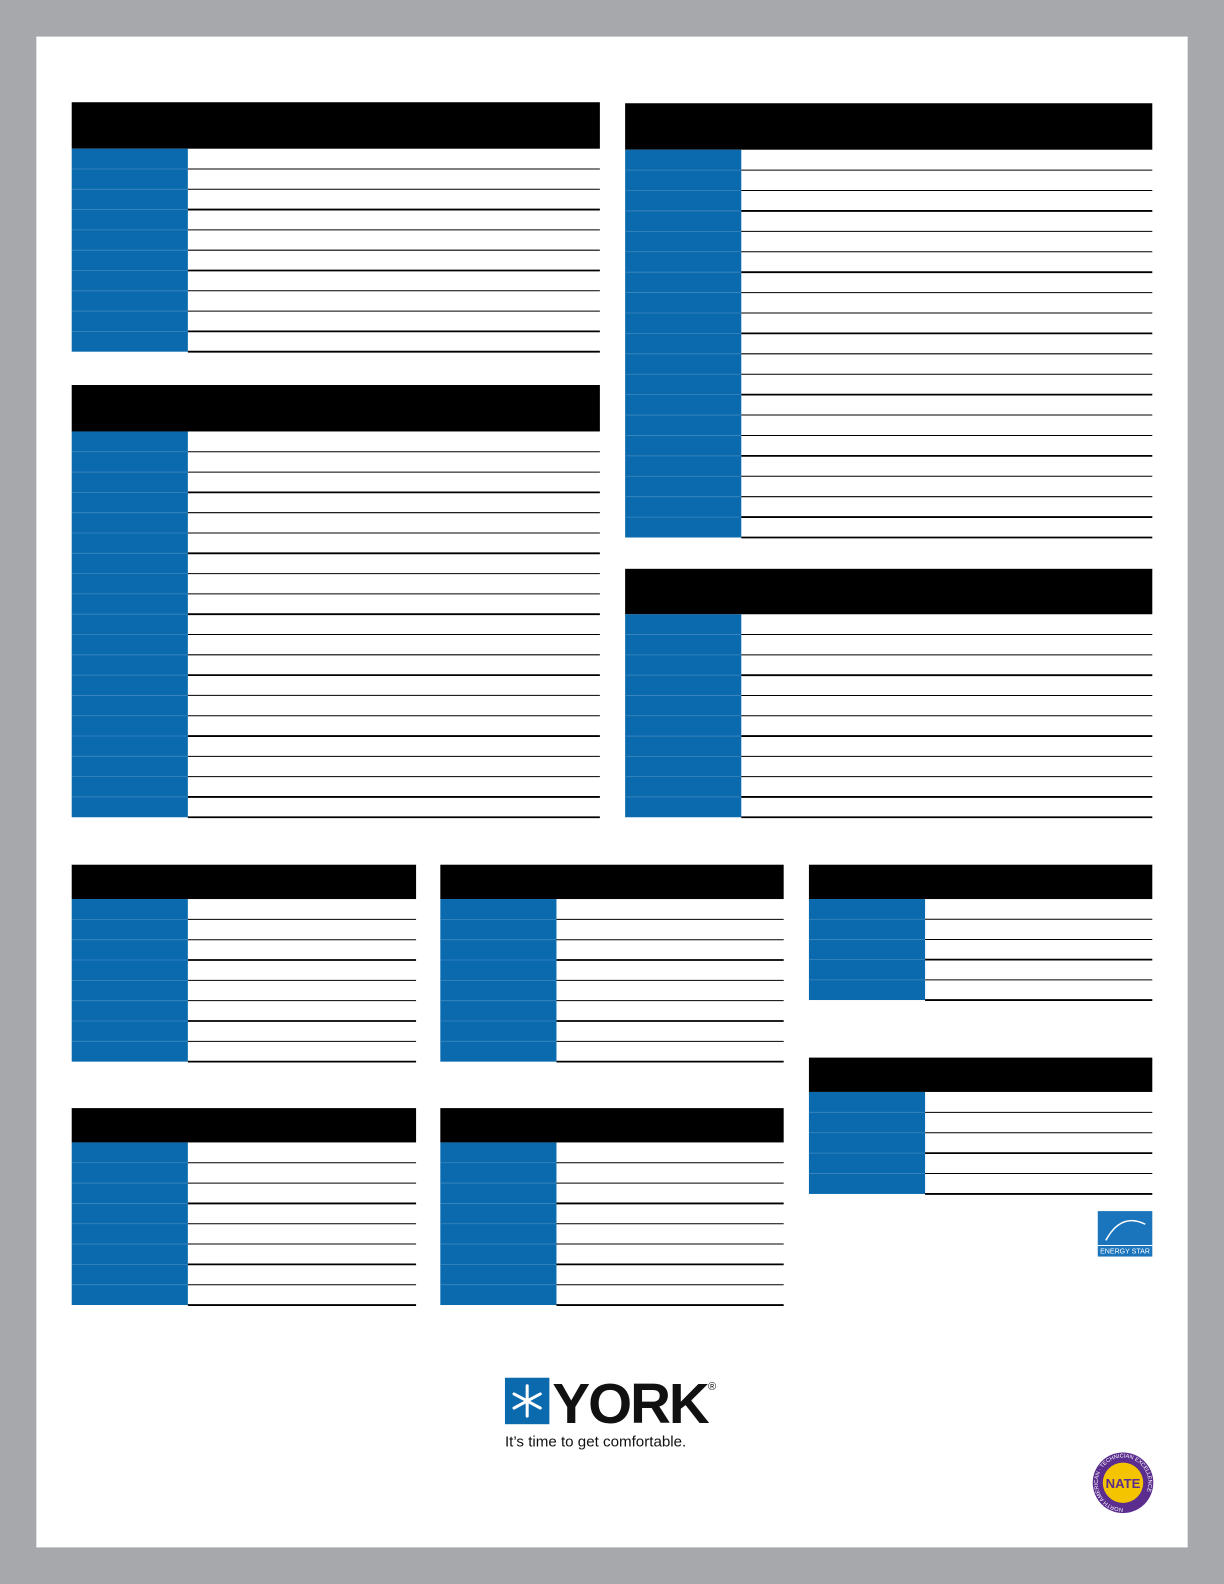 Image resolution: width=1224 pixels, height=1584 pixels. I want to click on snowflake, so click(527, 1401).